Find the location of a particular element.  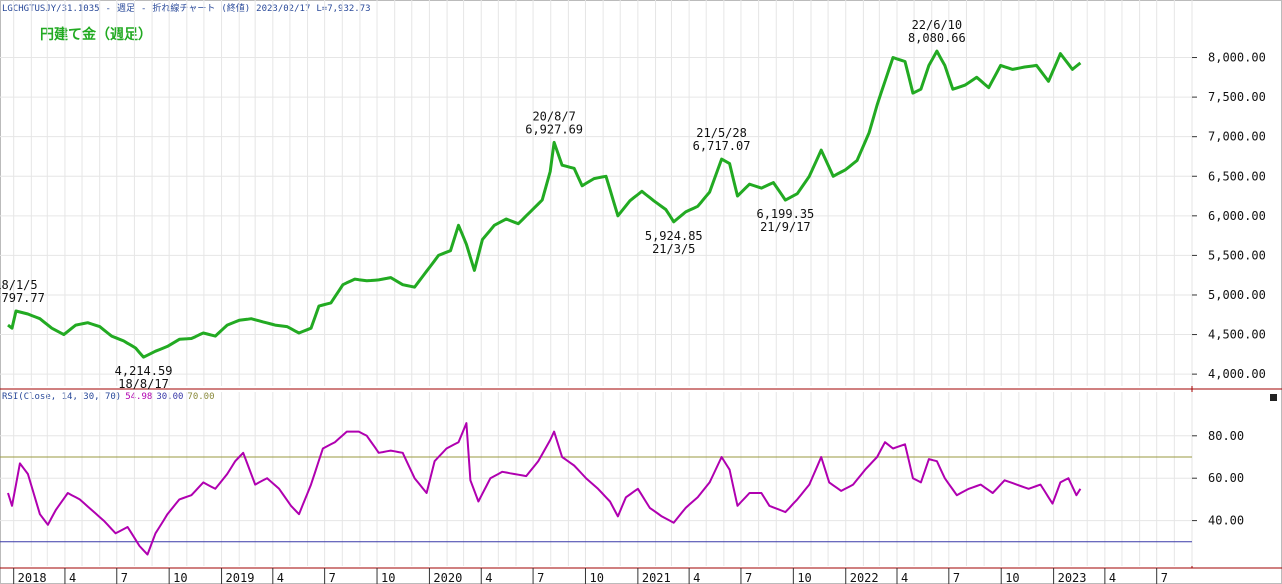

annotation-date: 21/9/17 is located at coordinates (785, 227).